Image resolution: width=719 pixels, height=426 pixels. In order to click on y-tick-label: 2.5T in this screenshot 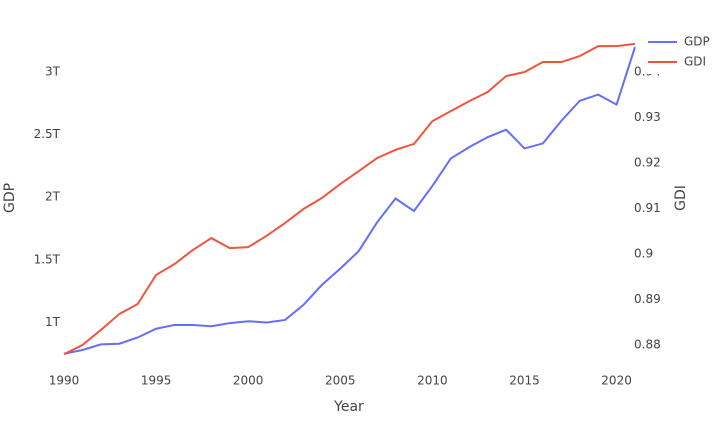, I will do `click(47, 134)`.